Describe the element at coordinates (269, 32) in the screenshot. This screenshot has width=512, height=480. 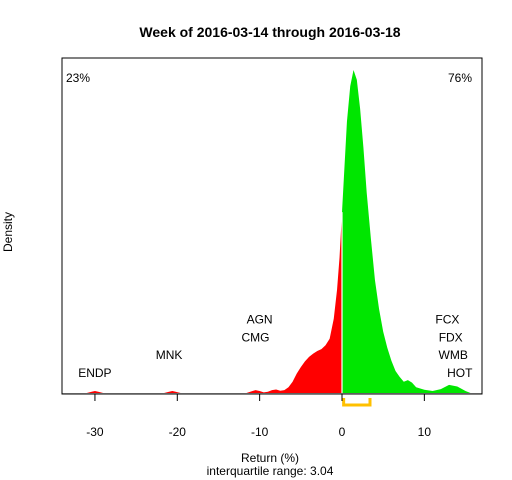
I see `chart-title: Week of 2016-03-14 through 2016-03-18` at that location.